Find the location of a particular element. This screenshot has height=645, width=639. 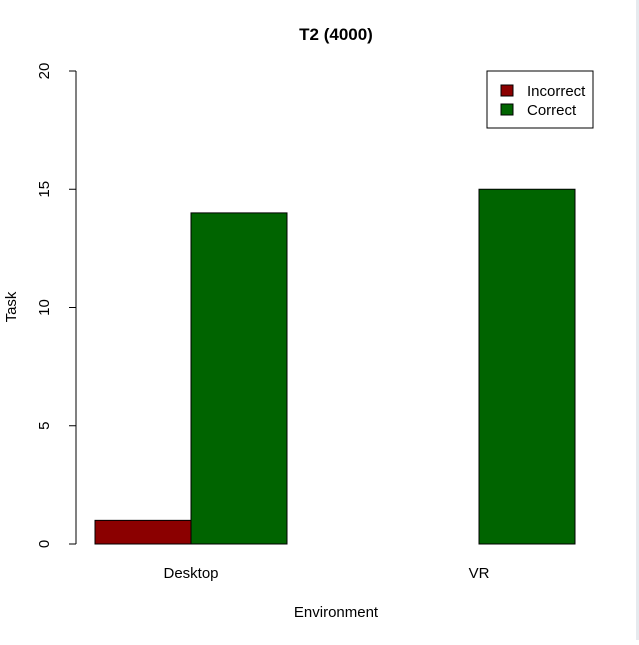

legend-label-incorrect: Incorrect is located at coordinates (556, 91).